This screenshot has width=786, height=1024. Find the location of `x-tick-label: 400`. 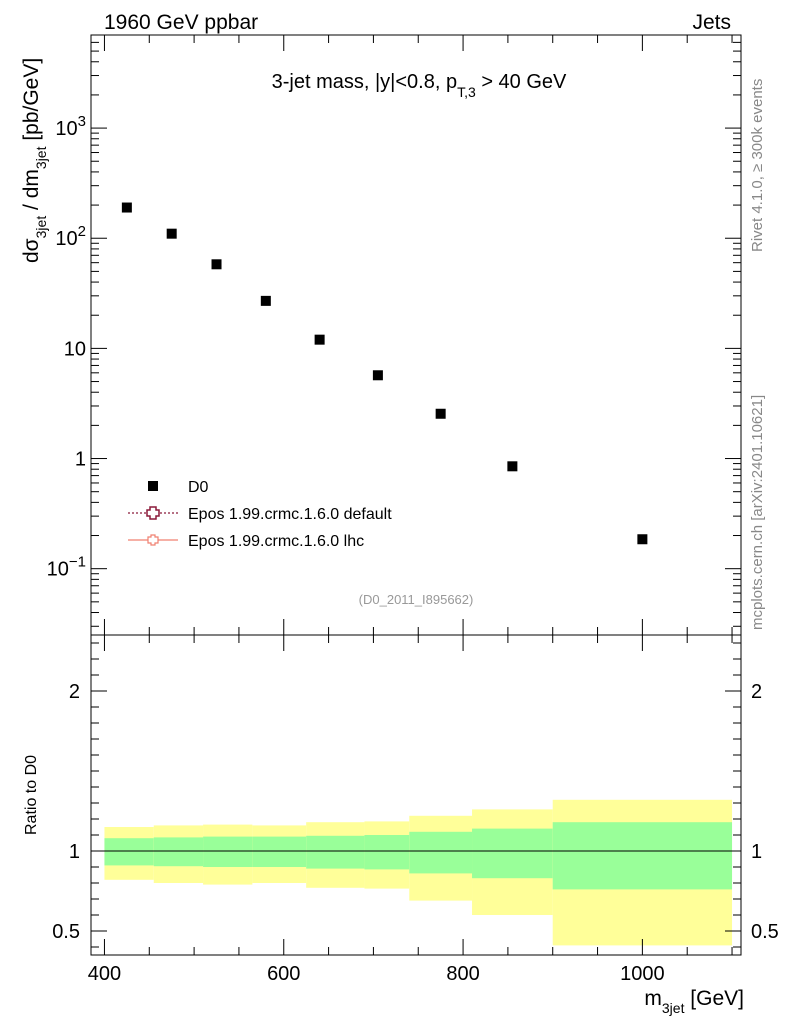

x-tick-label: 400 is located at coordinates (104, 974).